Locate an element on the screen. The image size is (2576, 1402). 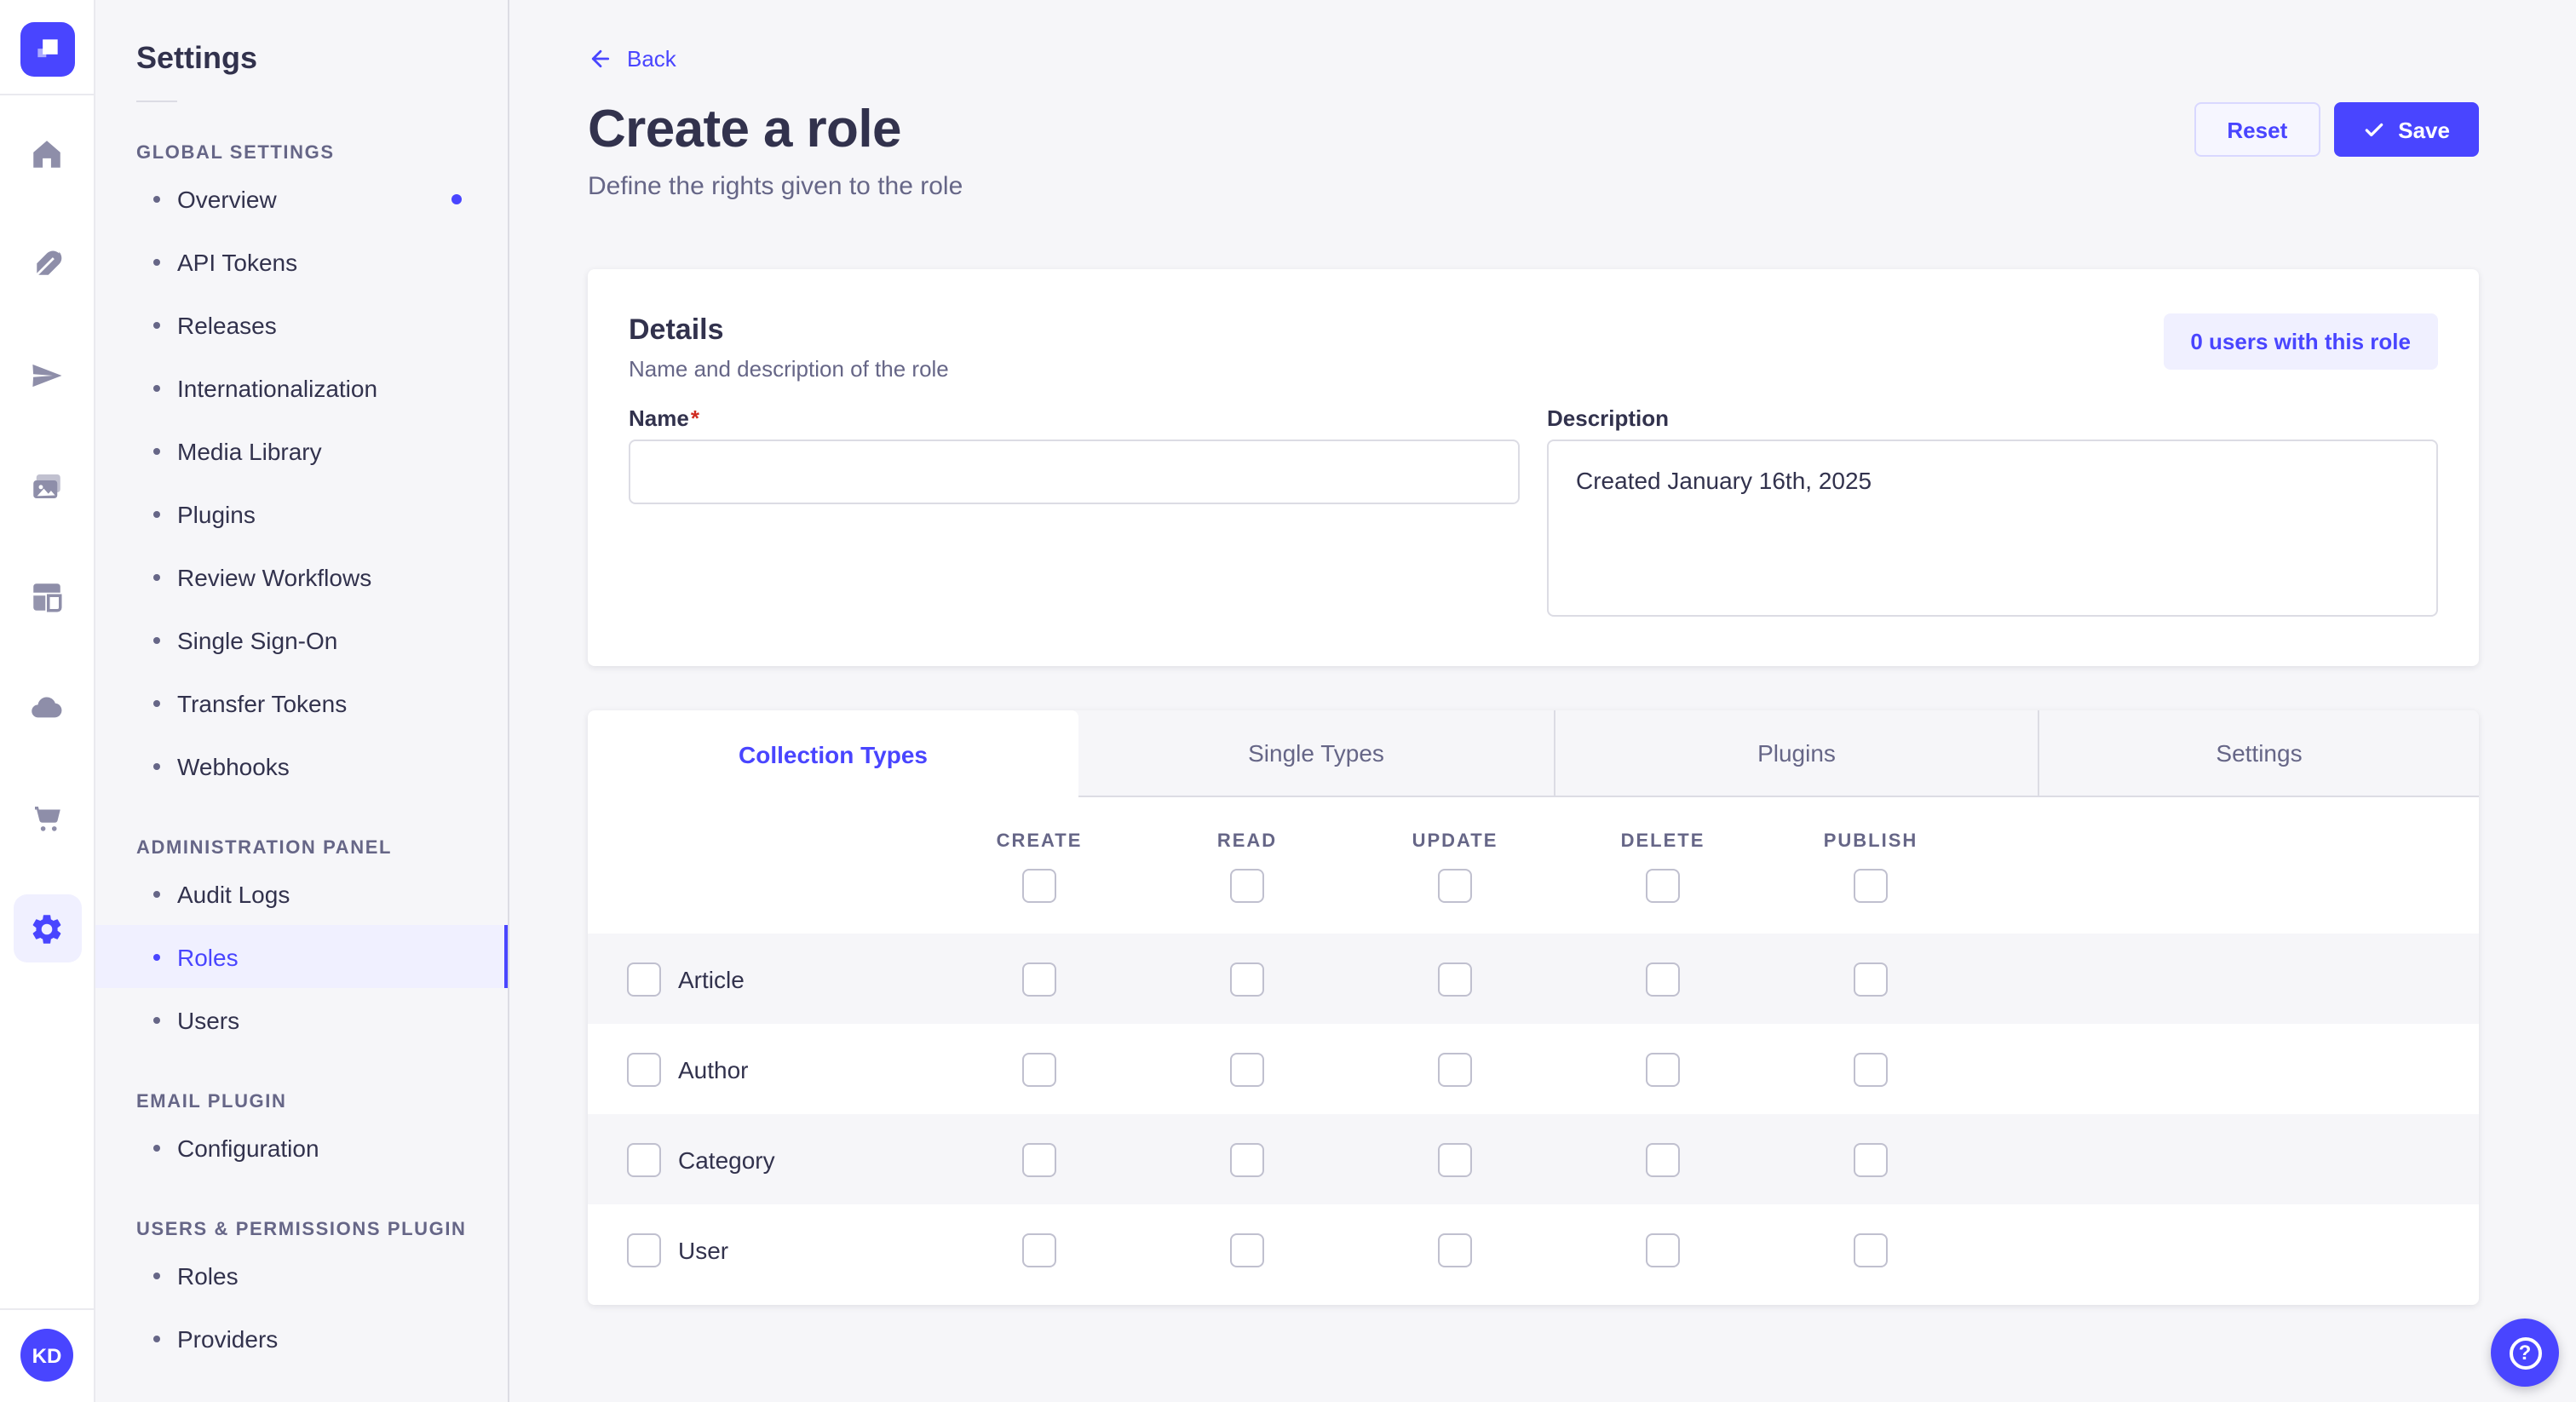
perm-article-update-checkbox is located at coordinates (1455, 979).